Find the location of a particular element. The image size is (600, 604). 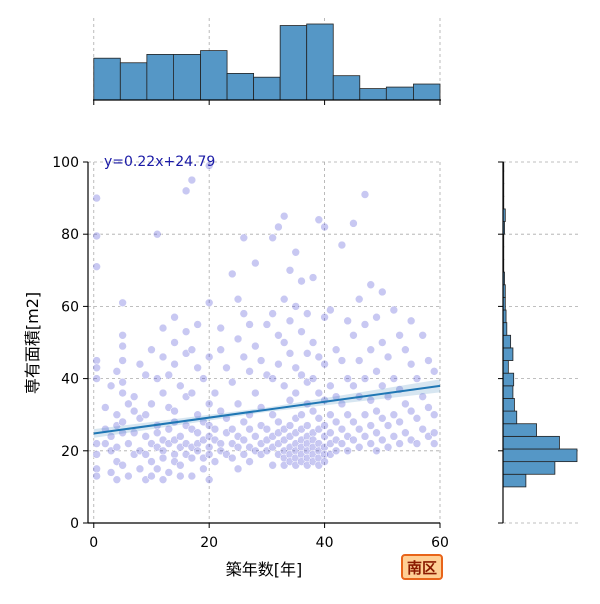

regression-equation: y=0.22x+24.79 is located at coordinates (159, 162).